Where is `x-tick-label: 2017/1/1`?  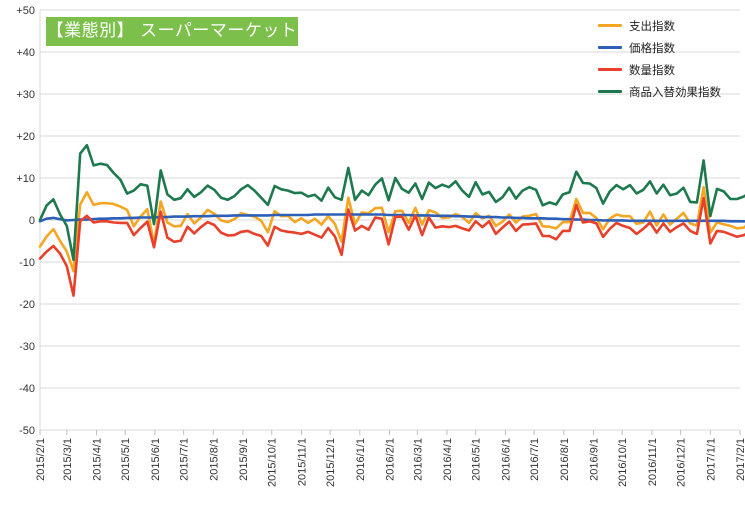 x-tick-label: 2017/1/1 is located at coordinates (711, 459).